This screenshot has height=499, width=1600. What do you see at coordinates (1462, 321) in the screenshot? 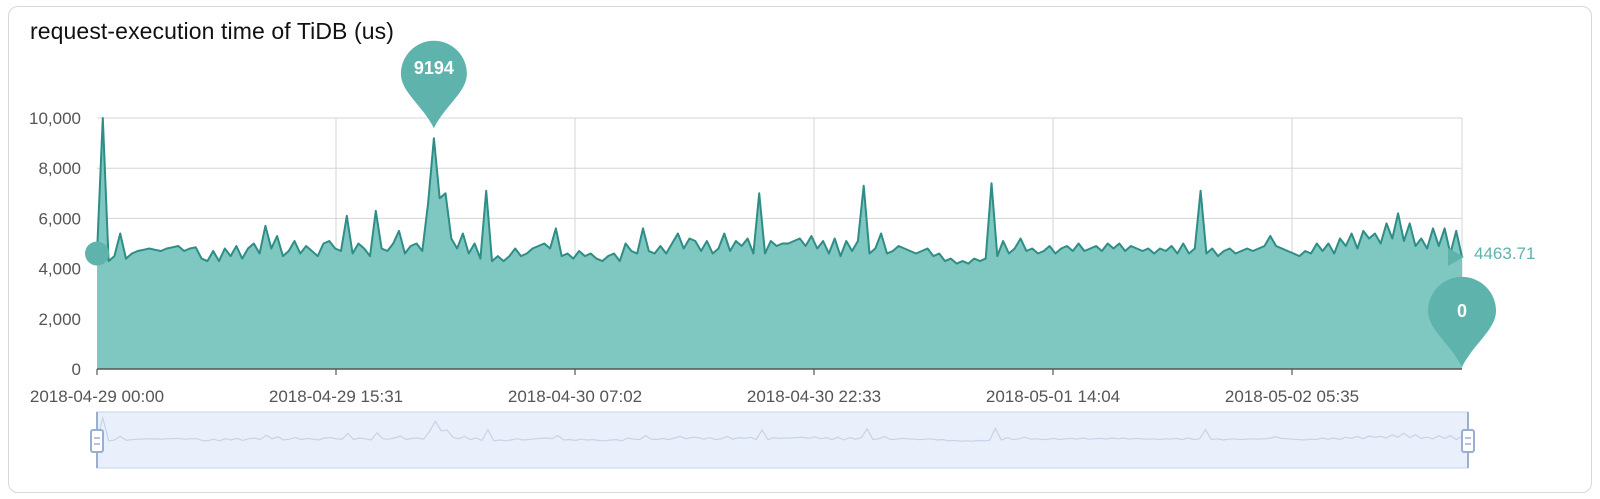
I see `min-marker-pin` at bounding box center [1462, 321].